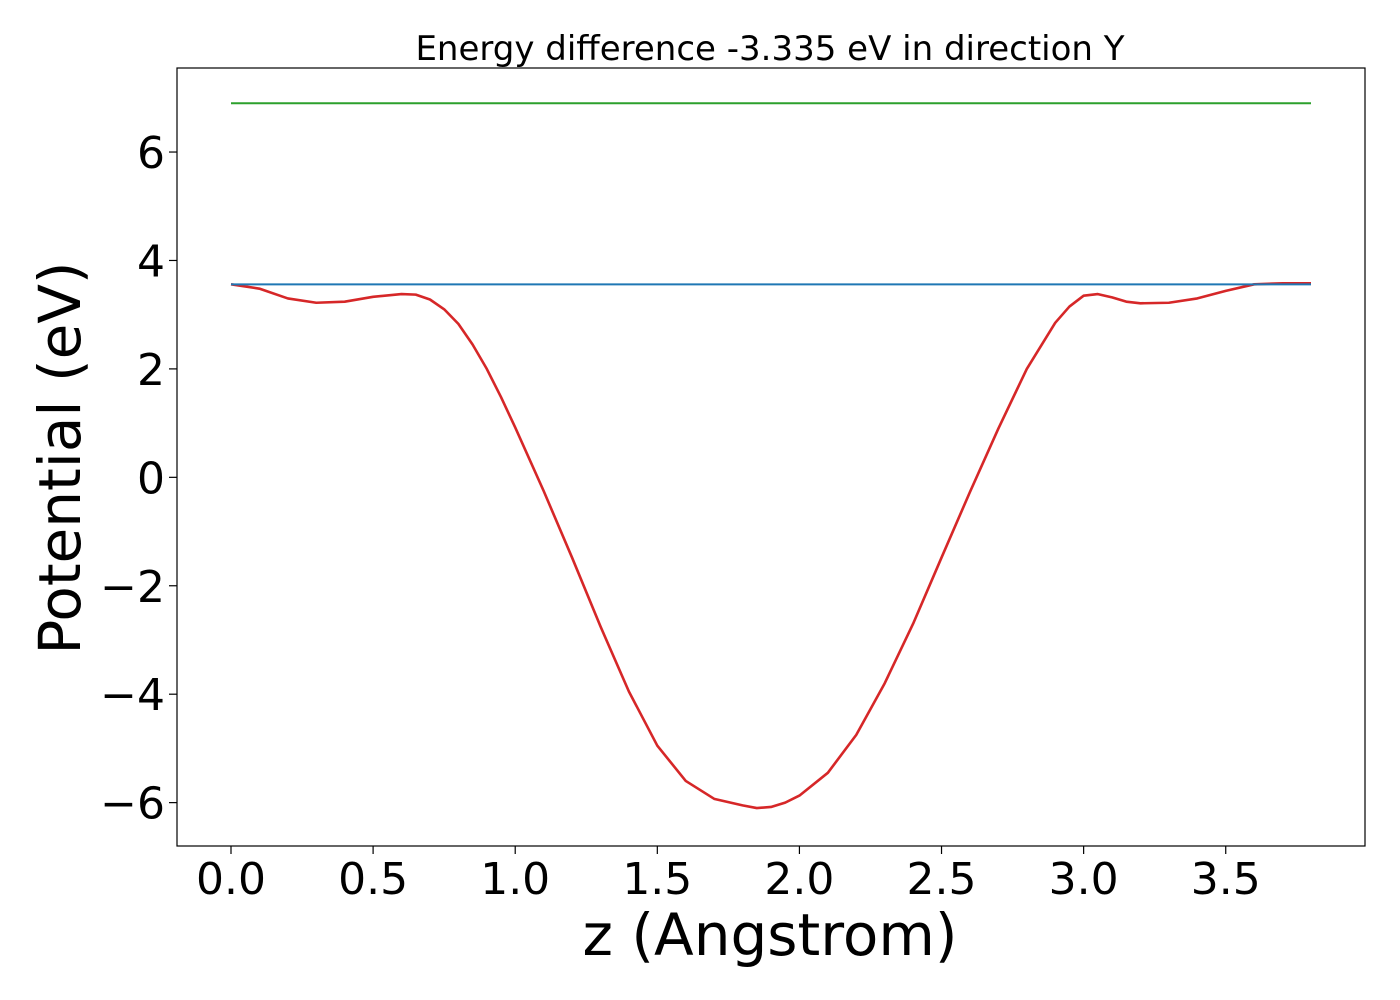 The width and height of the screenshot is (1400, 1000). I want to click on y-tick-label: −4, so click(132, 695).